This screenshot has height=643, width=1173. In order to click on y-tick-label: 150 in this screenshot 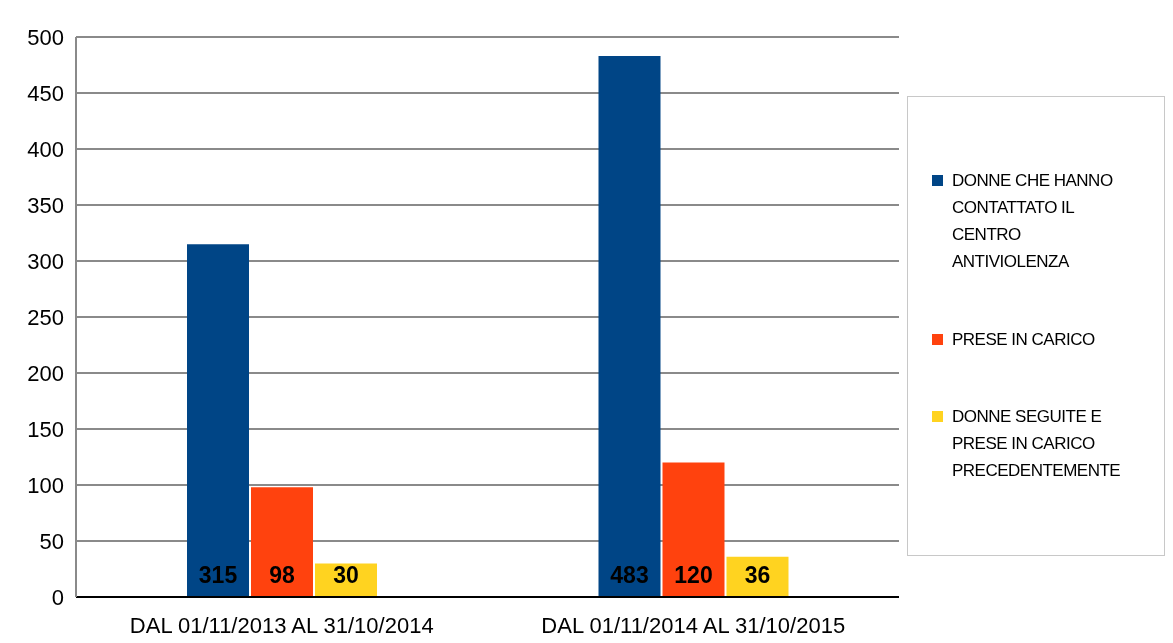, I will do `click(45, 429)`.